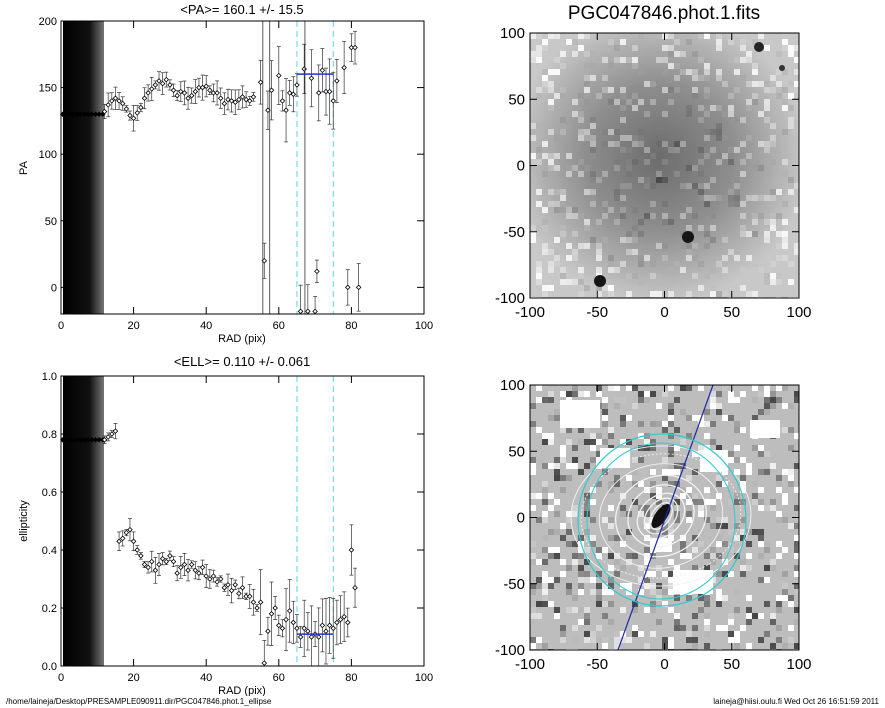 The width and height of the screenshot is (885, 708). I want to click on ell-ylabel: ellipticity, so click(24, 521).